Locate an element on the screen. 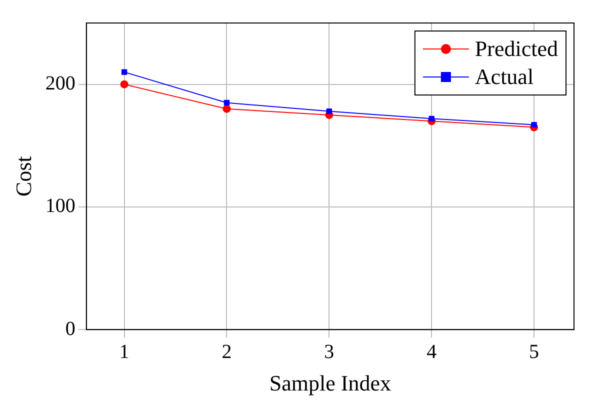 This screenshot has height=410, width=590. y-tick-label: 200 is located at coordinates (60, 83).